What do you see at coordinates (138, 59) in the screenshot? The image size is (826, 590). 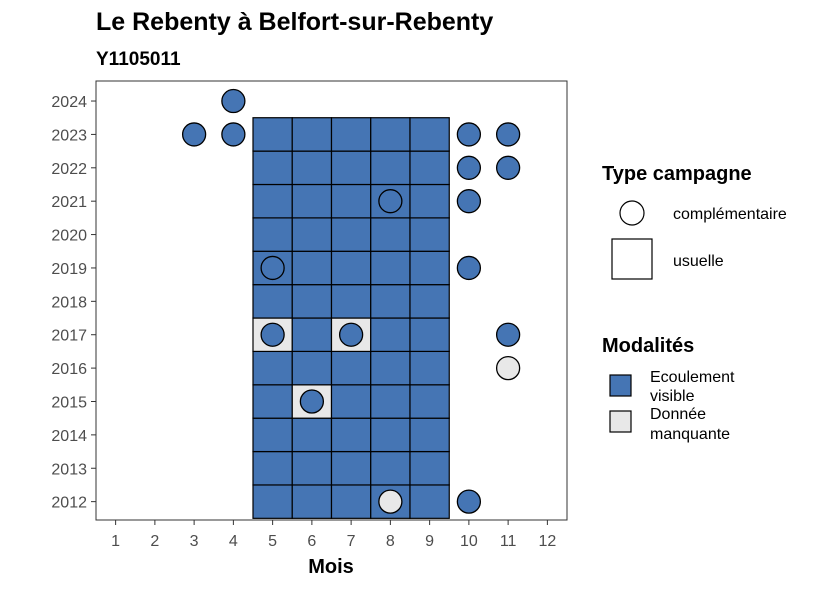 I see `chart-subtitle: Y1105011` at bounding box center [138, 59].